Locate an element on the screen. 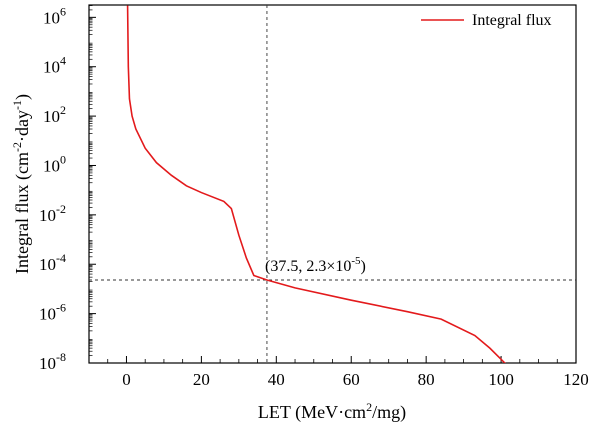  x-tick-label: 20 is located at coordinates (201, 379).